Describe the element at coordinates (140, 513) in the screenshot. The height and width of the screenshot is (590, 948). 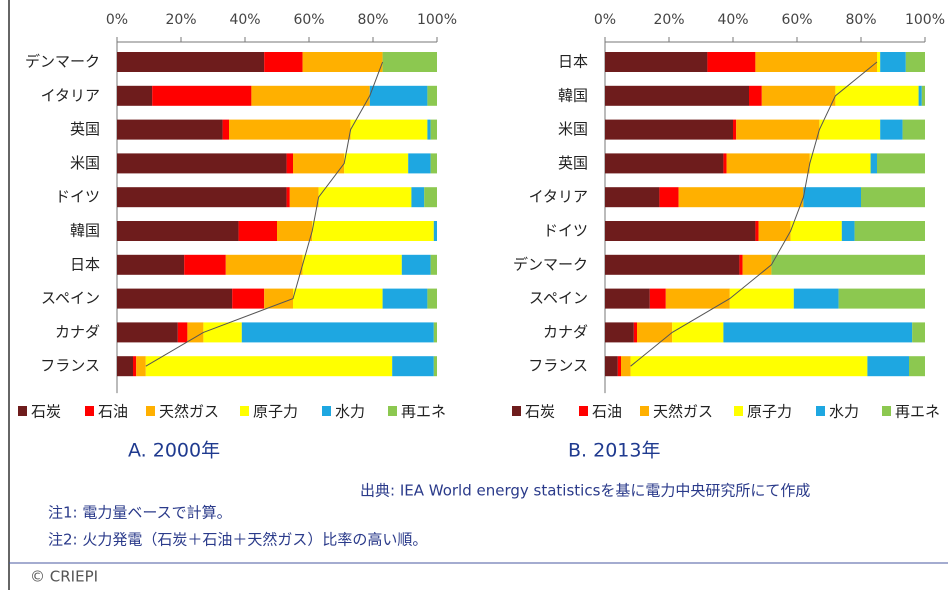
I see `note: 注1: 電力量ベースで計算。` at that location.